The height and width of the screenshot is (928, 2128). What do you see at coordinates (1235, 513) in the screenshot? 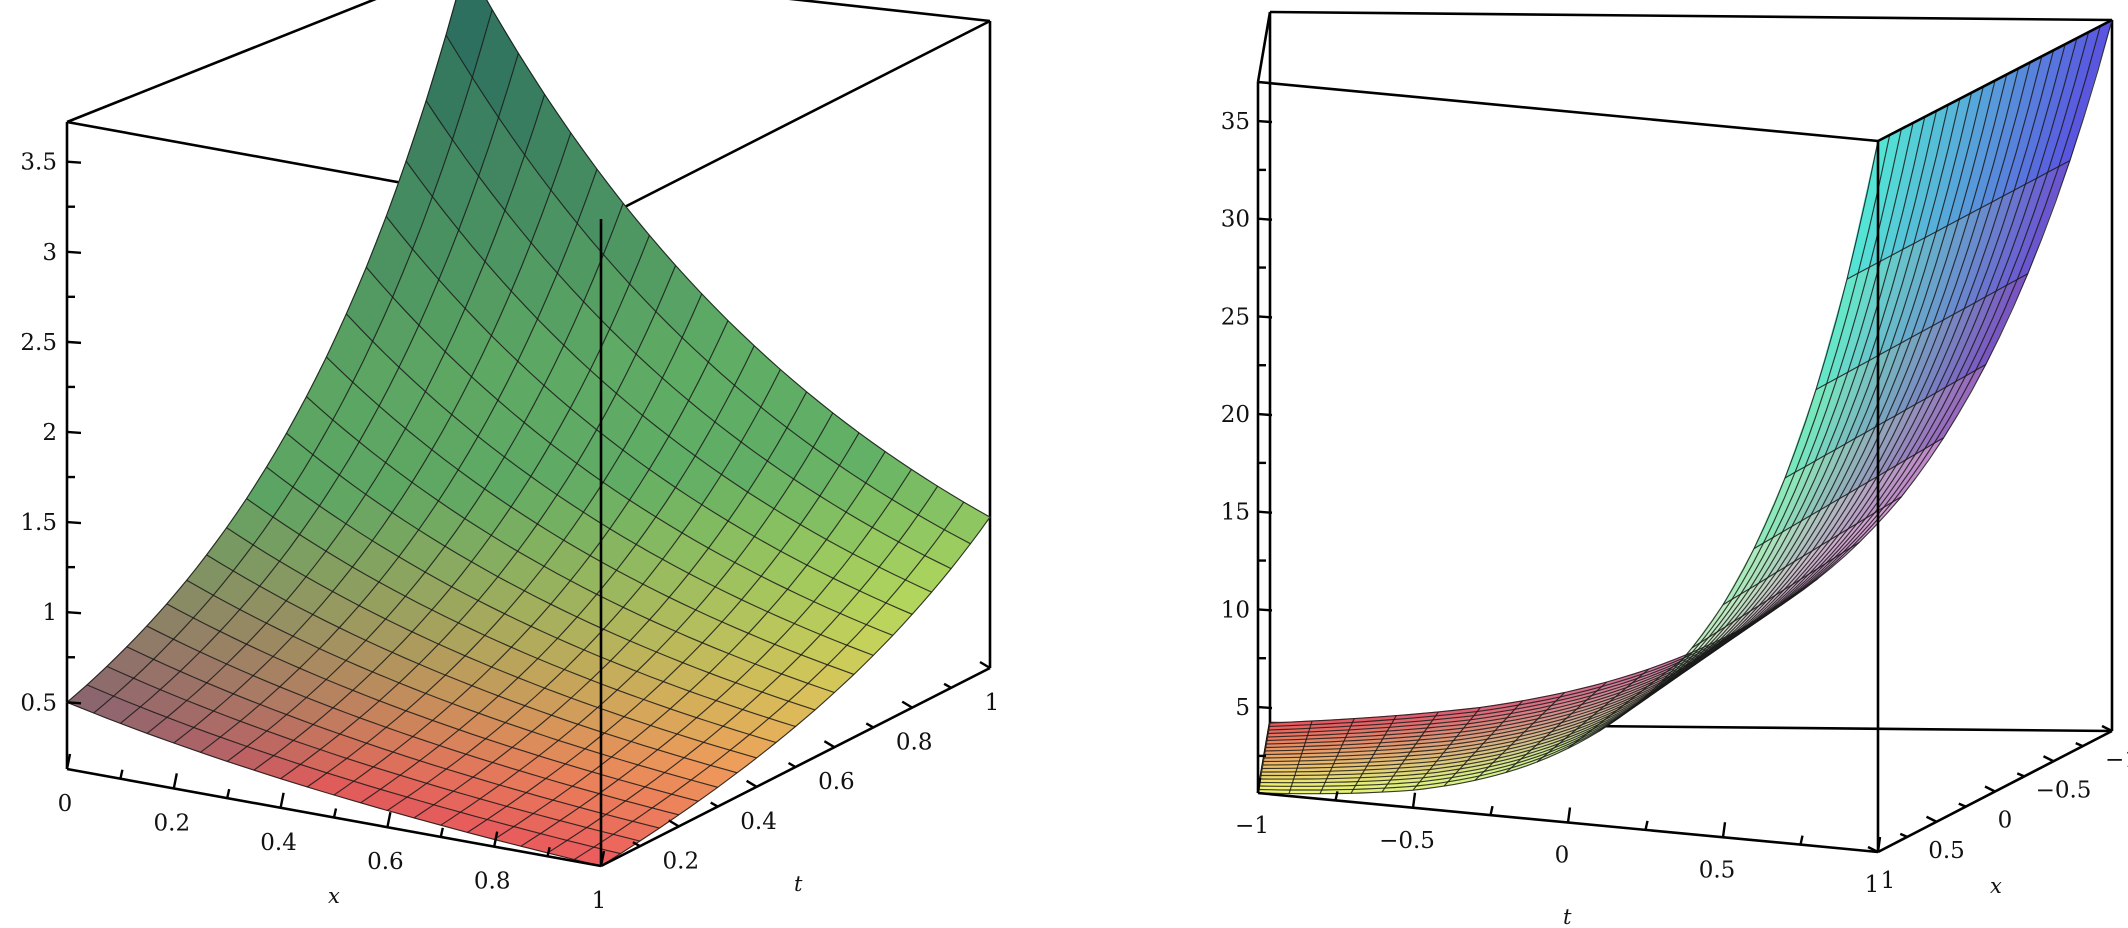
I see `z-tick-label: 15` at bounding box center [1235, 513].